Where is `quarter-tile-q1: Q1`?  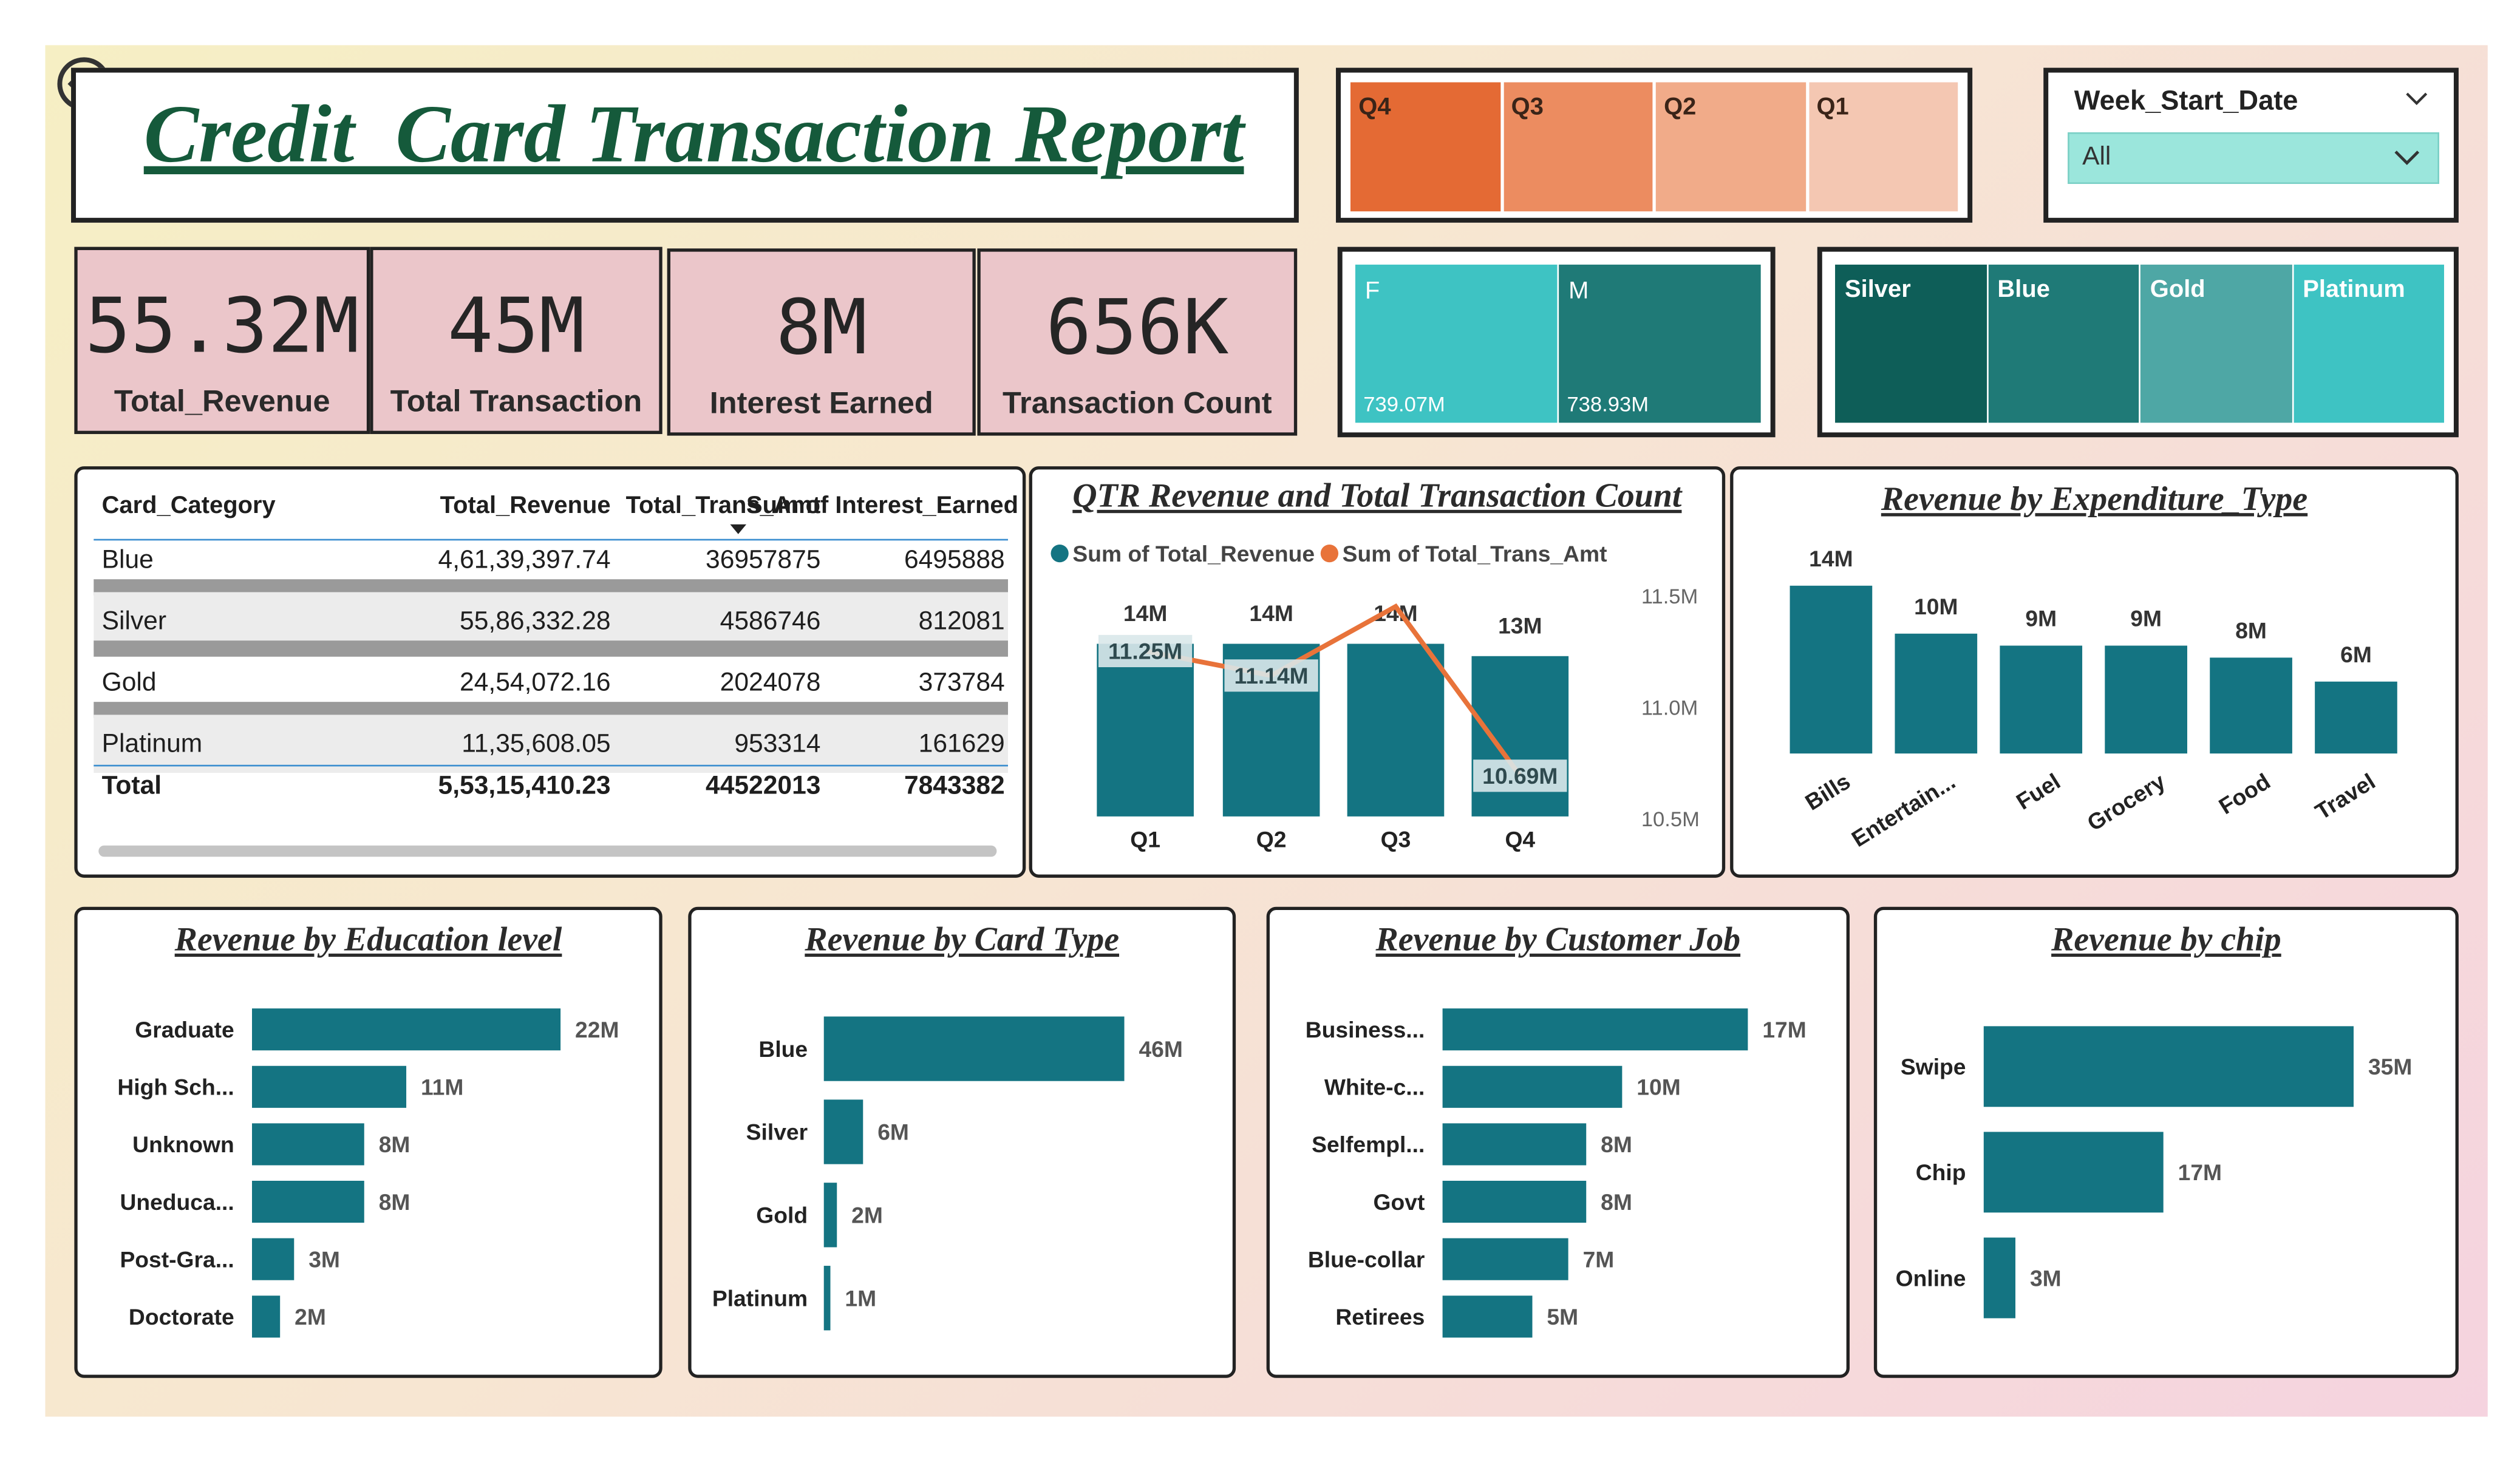 quarter-tile-q1: Q1 is located at coordinates (1883, 147).